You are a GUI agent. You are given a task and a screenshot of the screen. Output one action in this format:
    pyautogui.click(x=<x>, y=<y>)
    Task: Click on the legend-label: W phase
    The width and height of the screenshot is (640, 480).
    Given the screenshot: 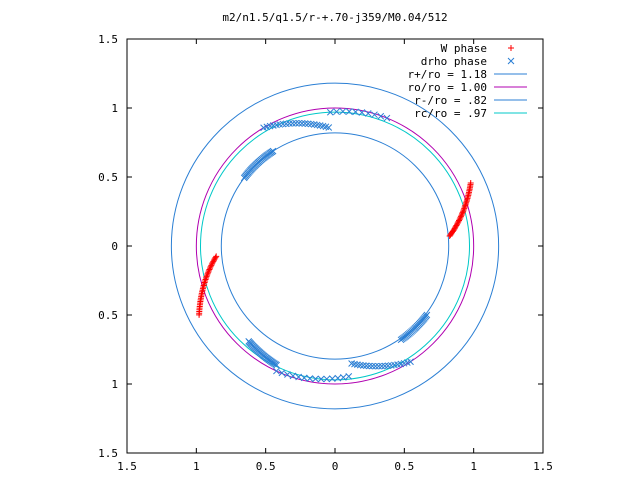 What is the action you would take?
    pyautogui.click(x=464, y=48)
    